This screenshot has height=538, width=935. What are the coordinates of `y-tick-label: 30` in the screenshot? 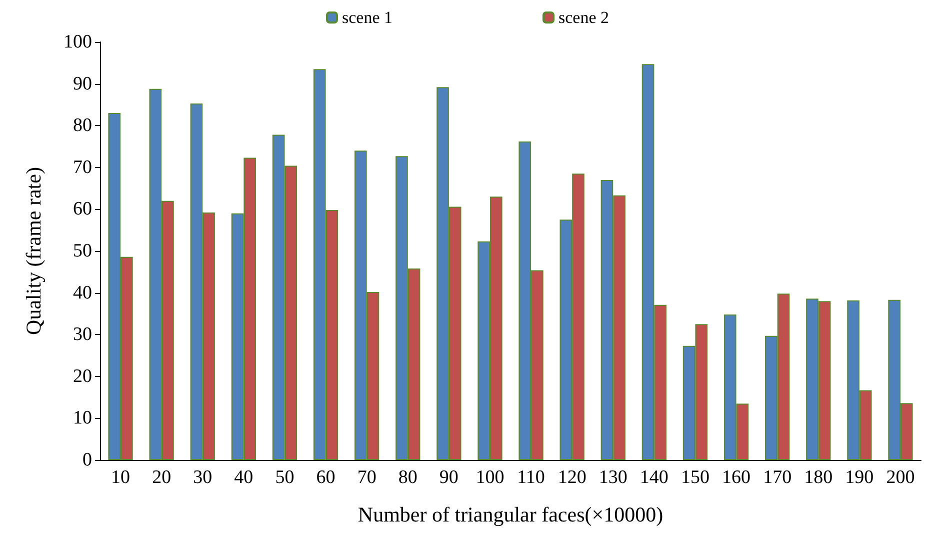 It's located at (82, 335).